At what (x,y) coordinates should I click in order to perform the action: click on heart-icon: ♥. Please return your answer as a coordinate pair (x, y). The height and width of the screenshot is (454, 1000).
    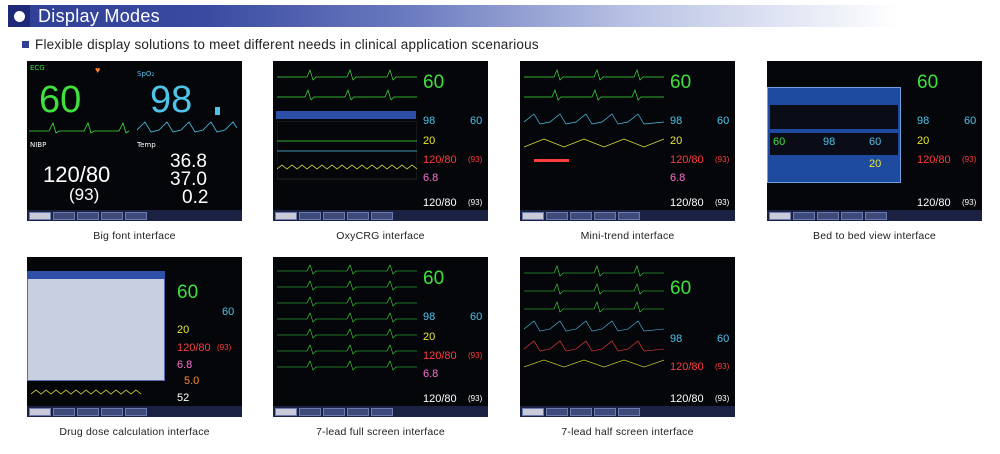
    Looking at the image, I should click on (98, 70).